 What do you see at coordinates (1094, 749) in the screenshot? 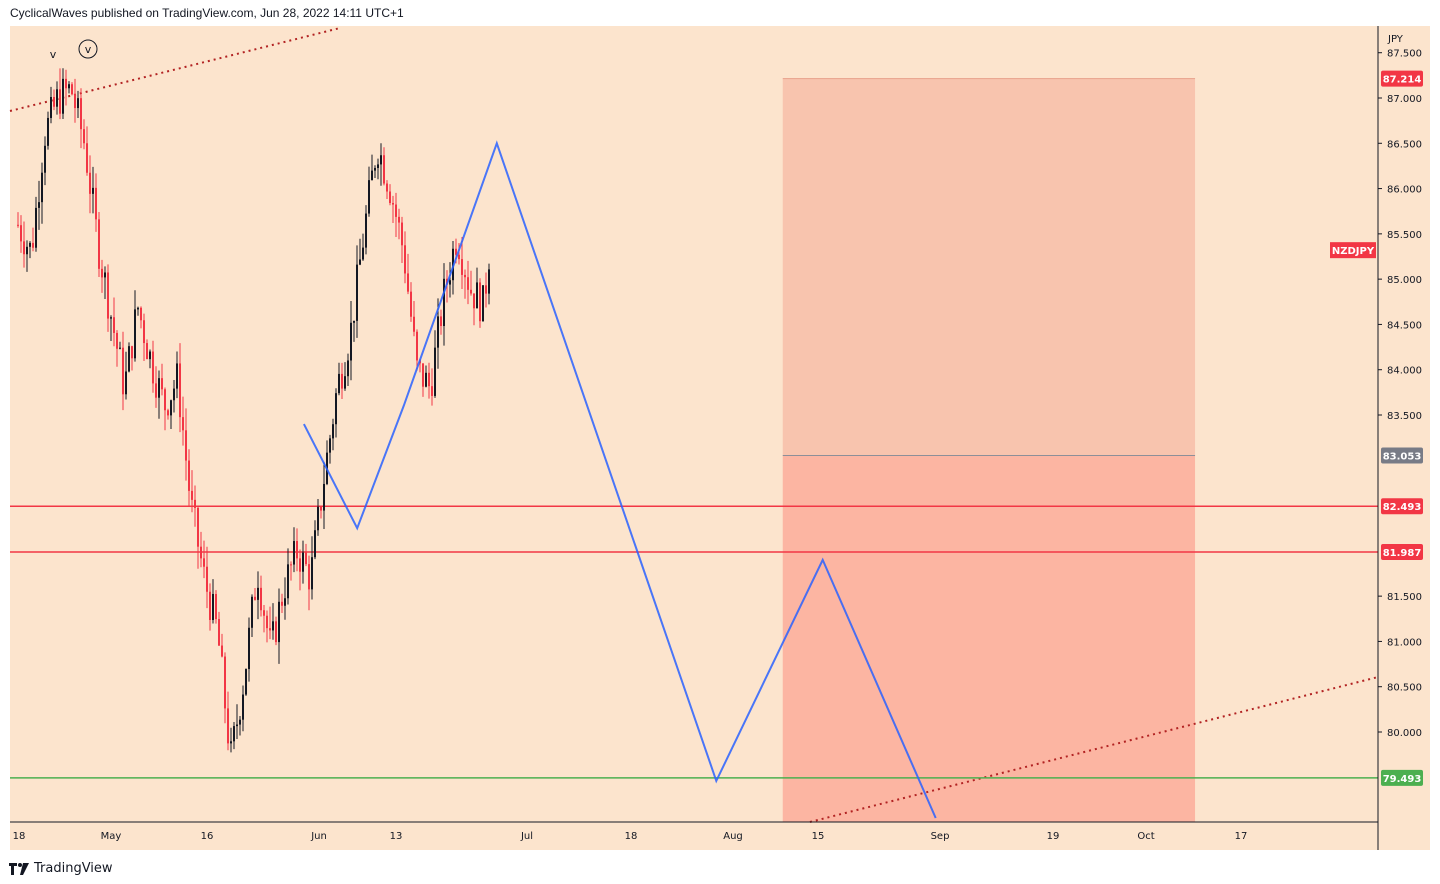
I see `lower-dotted-trendline` at bounding box center [1094, 749].